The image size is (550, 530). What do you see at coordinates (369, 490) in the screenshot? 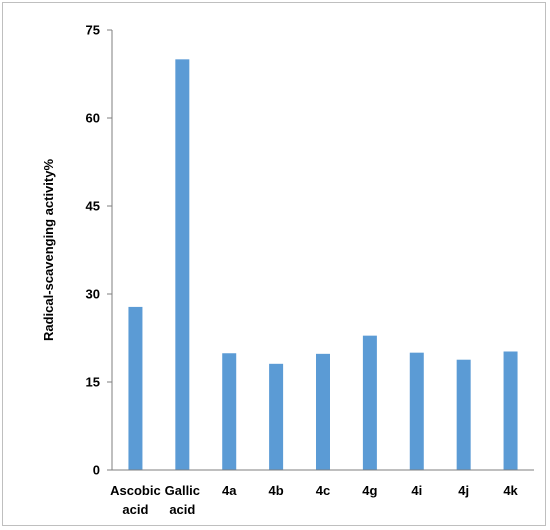
I see `x-tick-label: 4g` at bounding box center [369, 490].